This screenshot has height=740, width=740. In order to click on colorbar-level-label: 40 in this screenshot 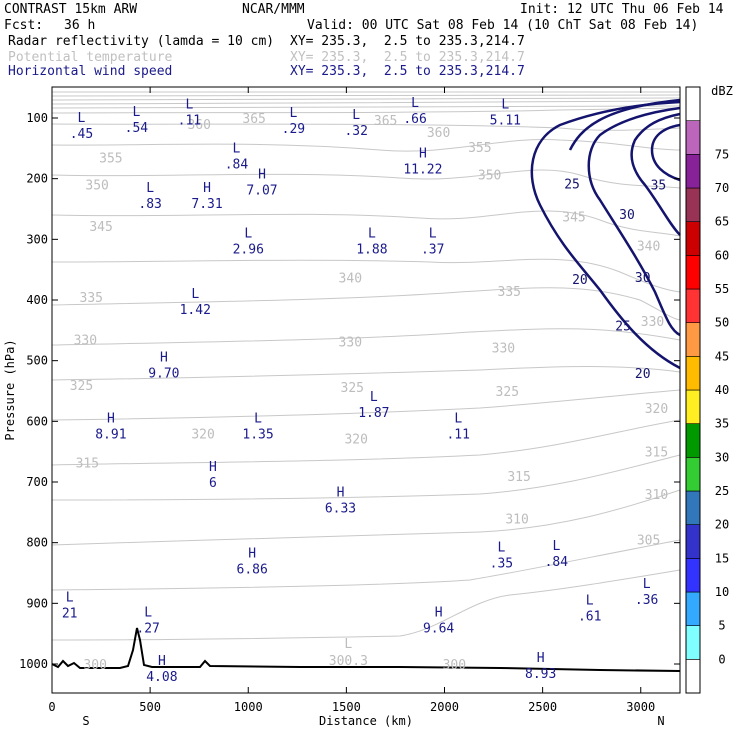, I will do `click(722, 390)`.